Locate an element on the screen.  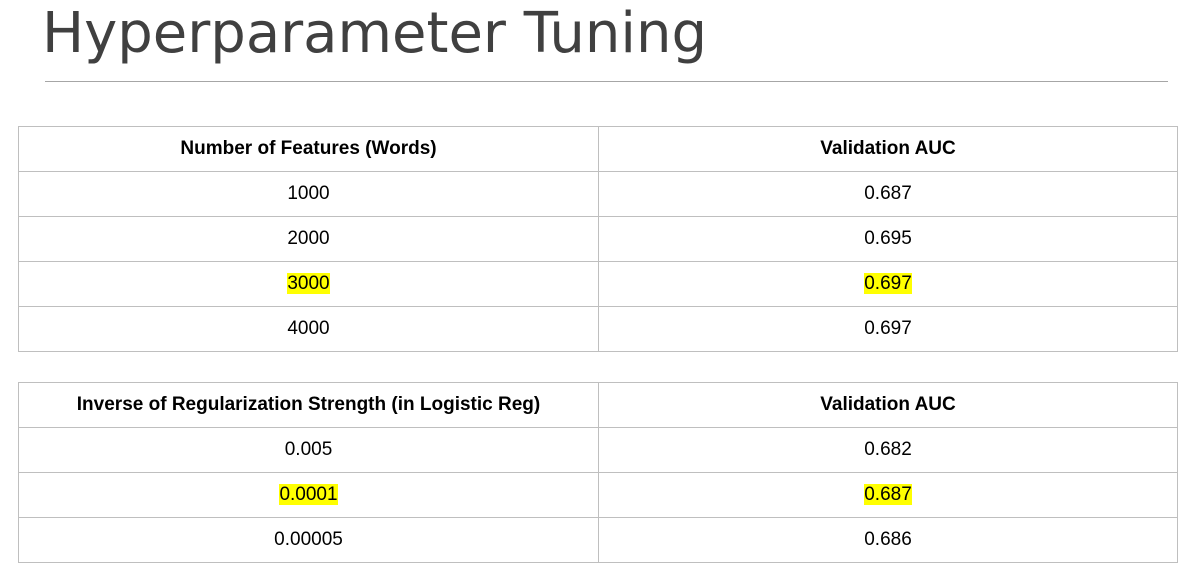
regularization-cell: 0.00005 is located at coordinates (308, 540).